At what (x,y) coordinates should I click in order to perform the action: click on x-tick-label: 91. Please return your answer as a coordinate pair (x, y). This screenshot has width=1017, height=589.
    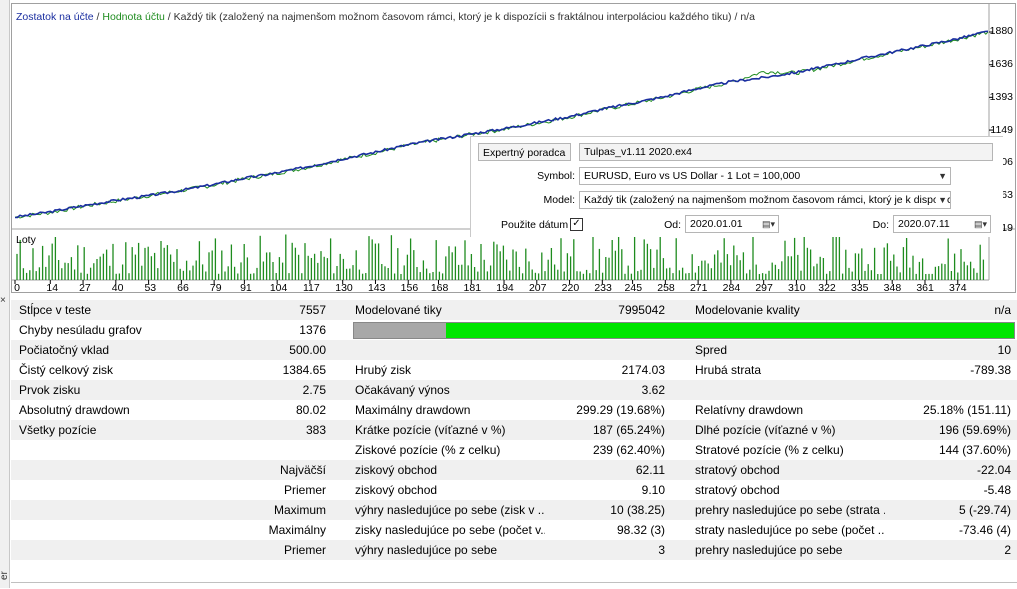
    Looking at the image, I should click on (246, 287).